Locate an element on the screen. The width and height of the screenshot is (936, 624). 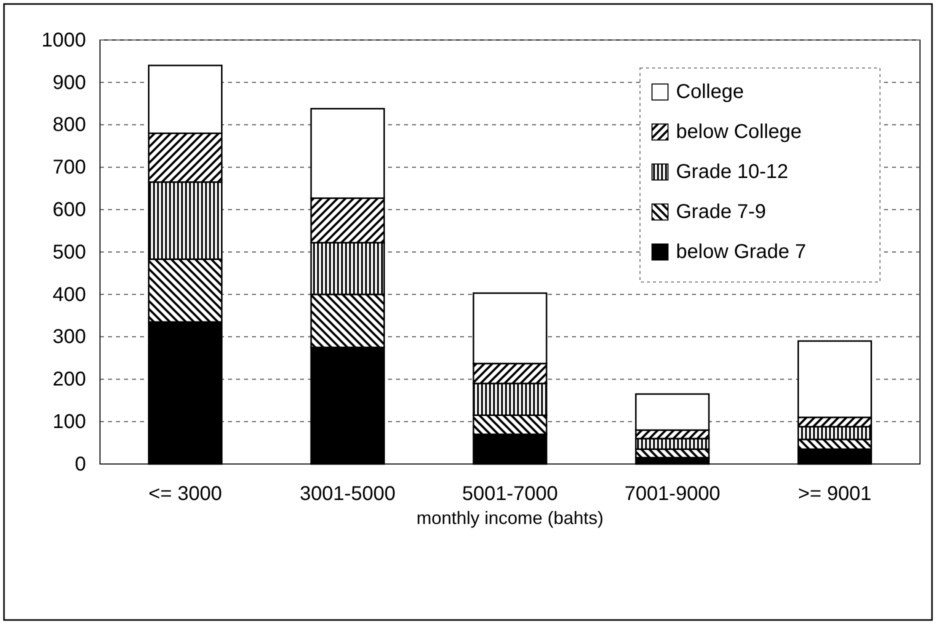
x-tick-label: 7001-9000 is located at coordinates (672, 494).